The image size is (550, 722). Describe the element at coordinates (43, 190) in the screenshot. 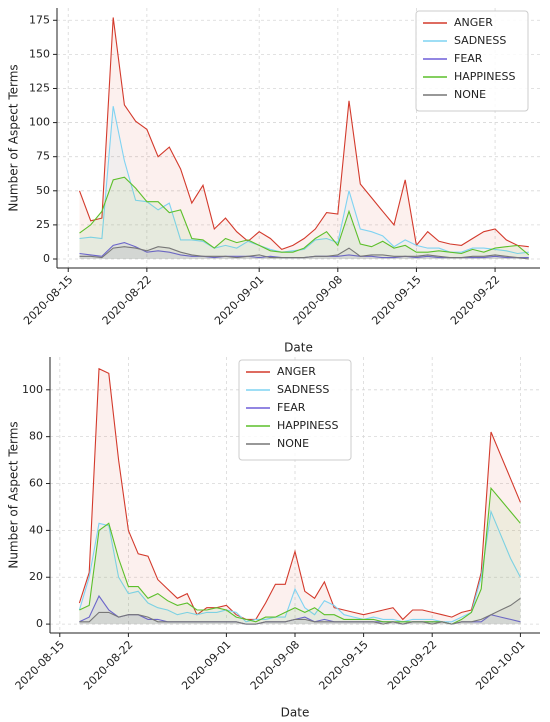

I see `y-tick-label: 50` at that location.